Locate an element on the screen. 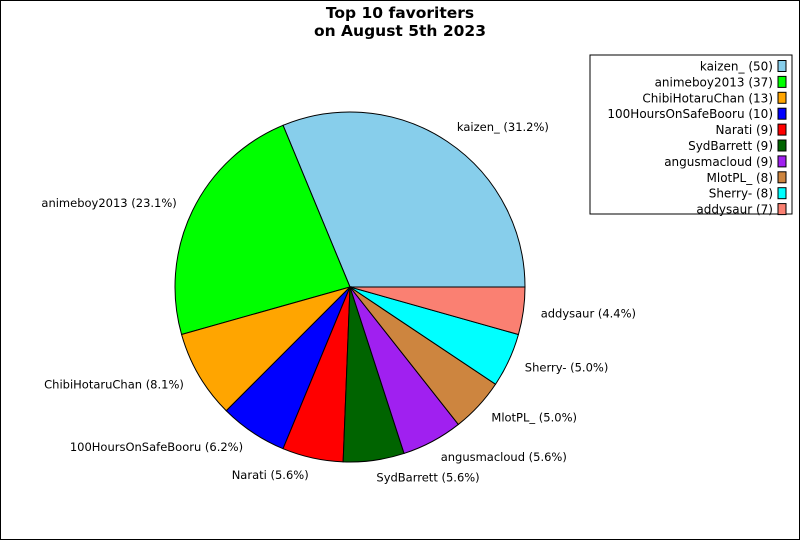  slice-label-narati: Narati (5.6%) is located at coordinates (270, 475).